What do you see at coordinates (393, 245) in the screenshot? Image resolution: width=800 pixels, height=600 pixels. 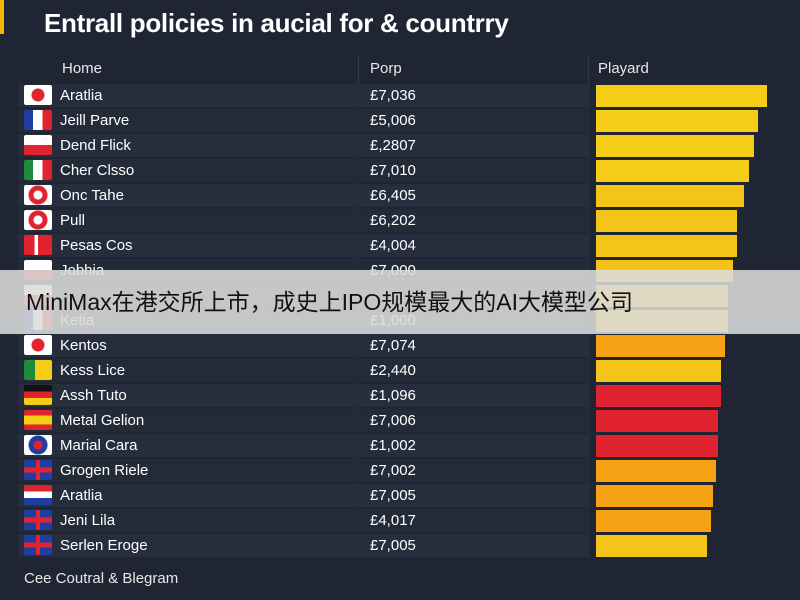 I see `row-value: £4,004` at bounding box center [393, 245].